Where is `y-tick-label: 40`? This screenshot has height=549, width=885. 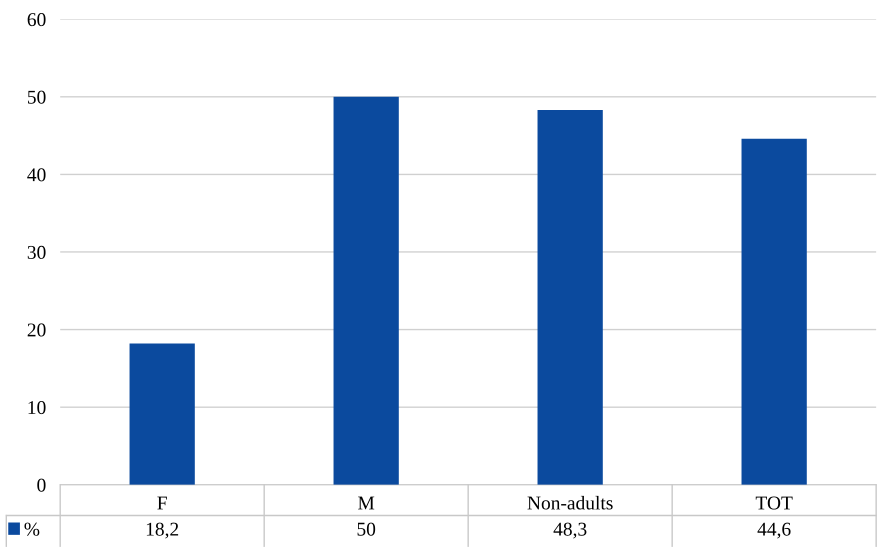
y-tick-label: 40 is located at coordinates (36, 175).